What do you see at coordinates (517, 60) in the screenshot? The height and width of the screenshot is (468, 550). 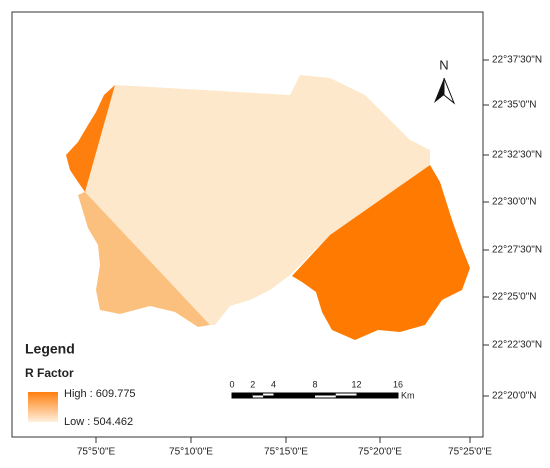 I see `y-label: 22°37'30"N` at bounding box center [517, 60].